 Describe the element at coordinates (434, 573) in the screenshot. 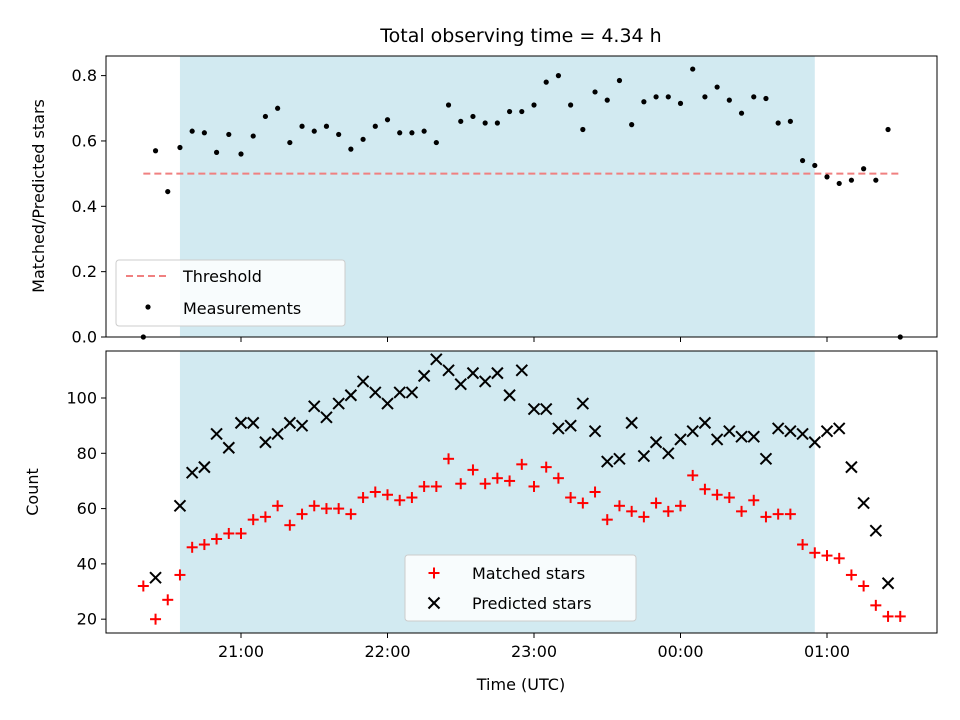

I see `legend-matched-marker` at that location.